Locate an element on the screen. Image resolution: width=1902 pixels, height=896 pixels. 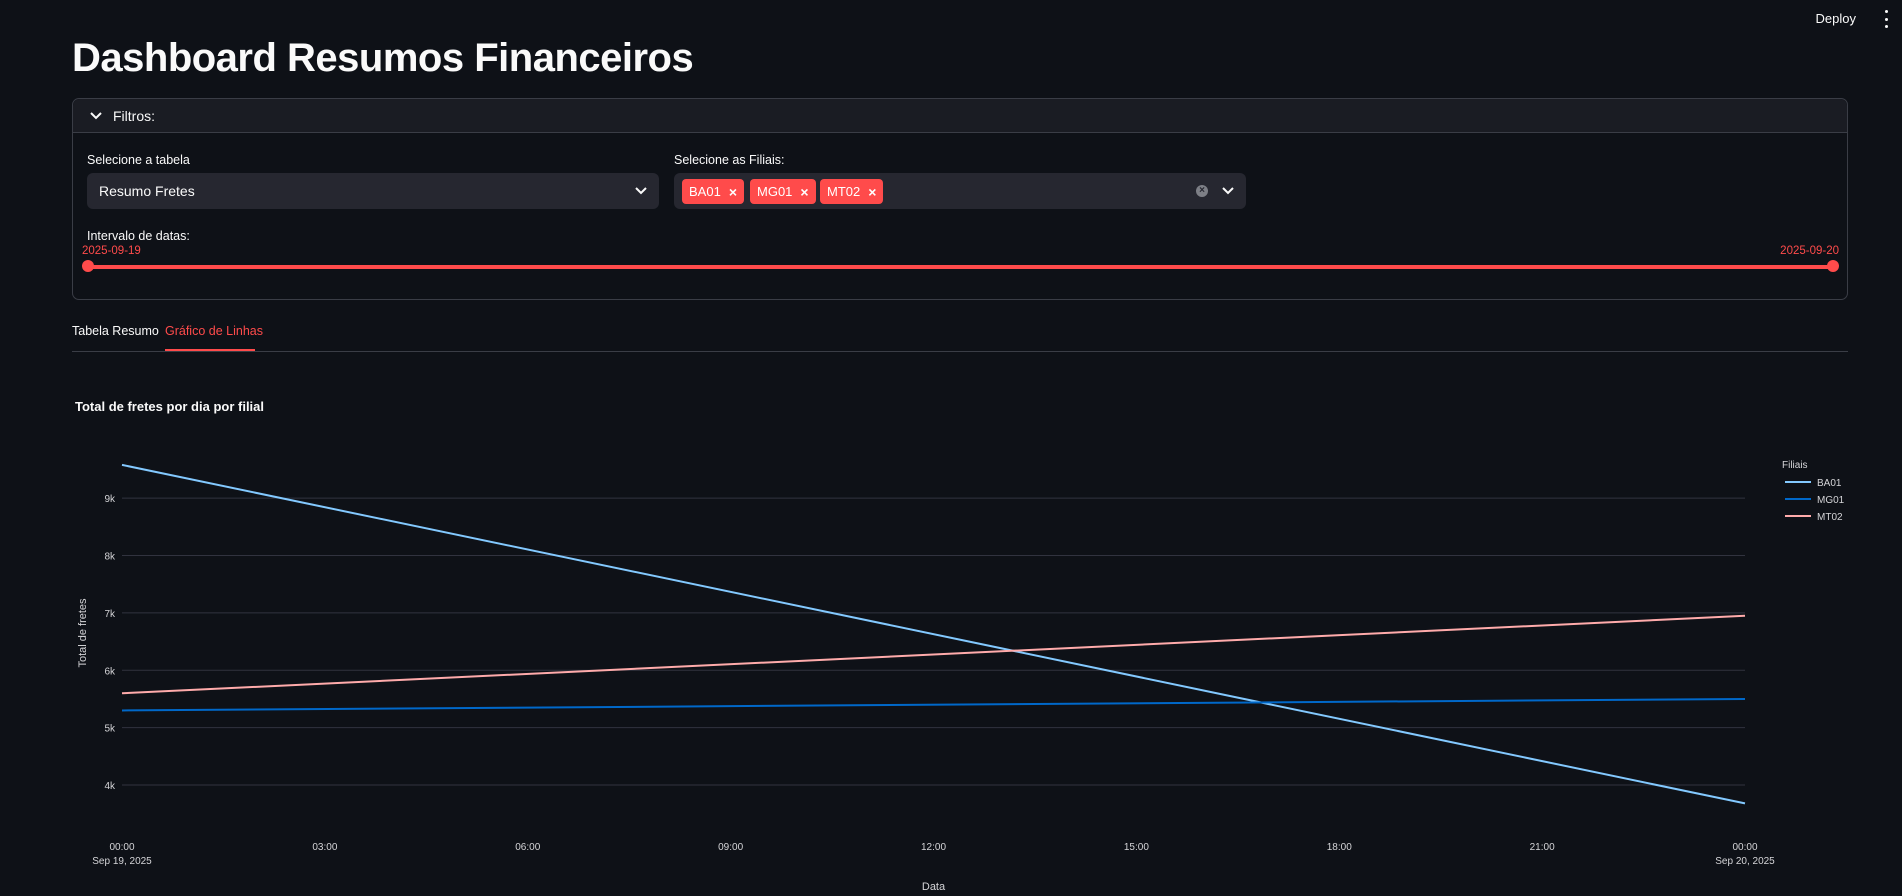
x-tick-label: 09:00 is located at coordinates (730, 847).